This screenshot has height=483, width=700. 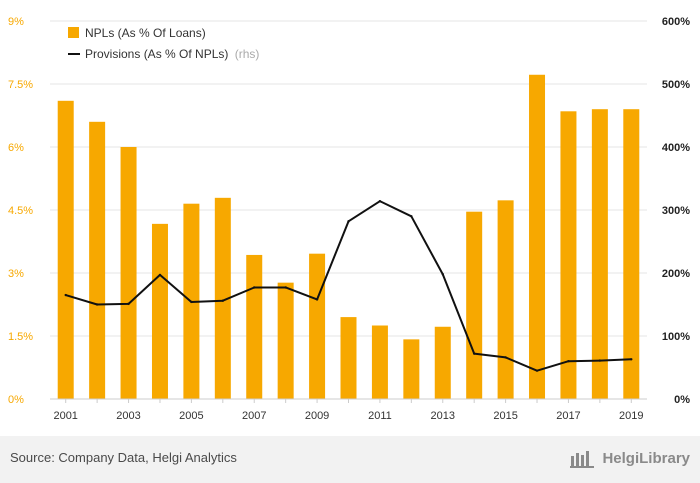 What do you see at coordinates (254, 416) in the screenshot?
I see `x-tick-label-2007: 2007` at bounding box center [254, 416].